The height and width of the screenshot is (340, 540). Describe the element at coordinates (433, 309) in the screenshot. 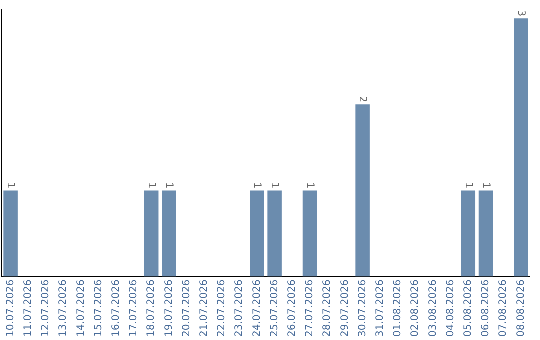

I see `x-tick-label: 03.08.2026` at that location.